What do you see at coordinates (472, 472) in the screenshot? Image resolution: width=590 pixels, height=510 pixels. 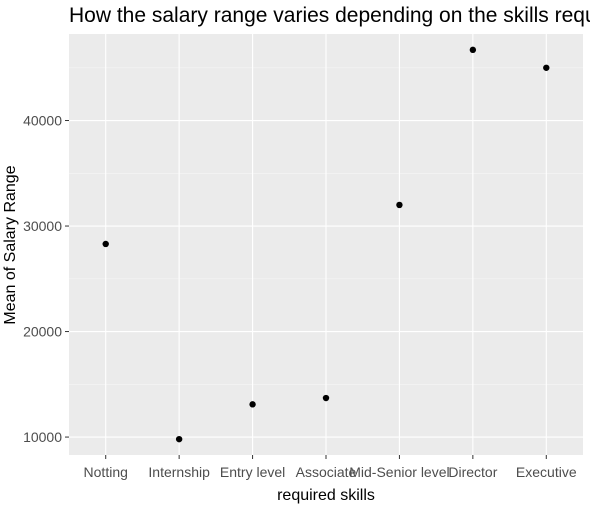 I see `x-tick-label: Director` at bounding box center [472, 472].